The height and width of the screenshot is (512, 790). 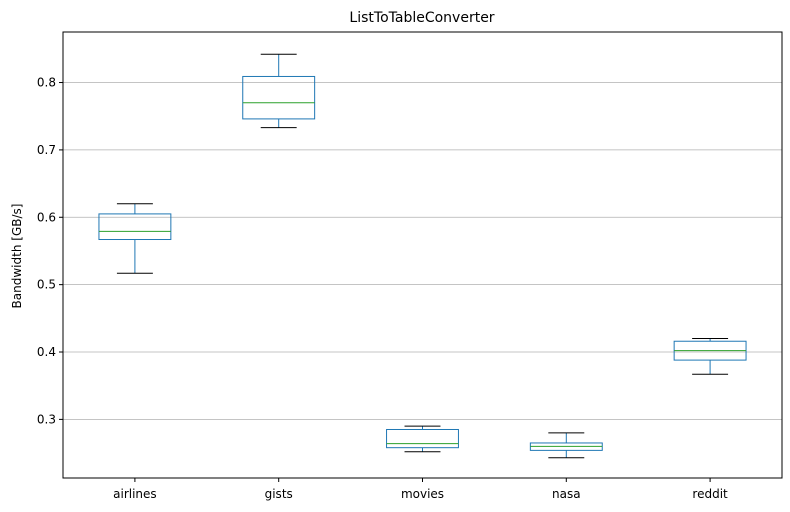 I want to click on x-tick-label-reddit: reddit, so click(x=710, y=494).